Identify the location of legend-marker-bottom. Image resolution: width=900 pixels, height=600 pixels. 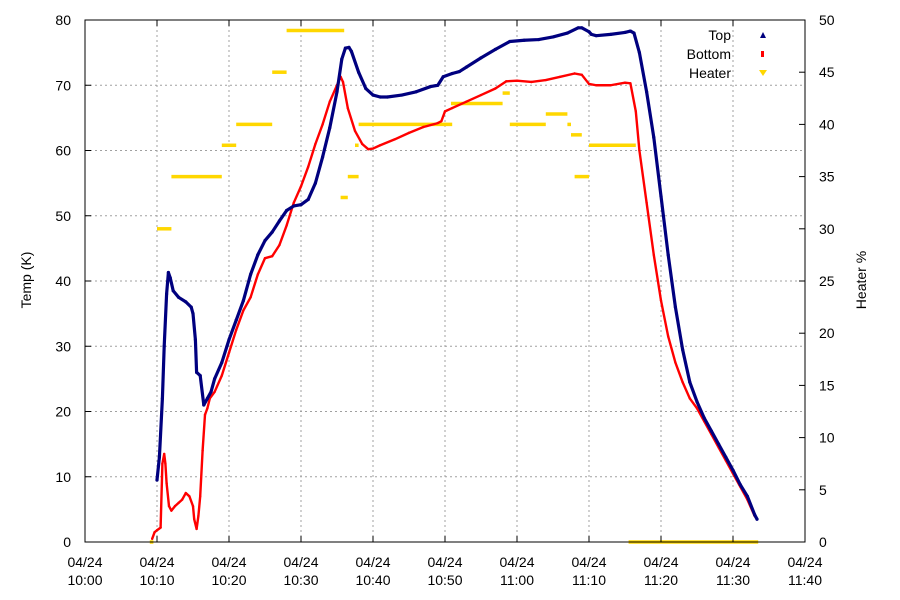
(762, 54).